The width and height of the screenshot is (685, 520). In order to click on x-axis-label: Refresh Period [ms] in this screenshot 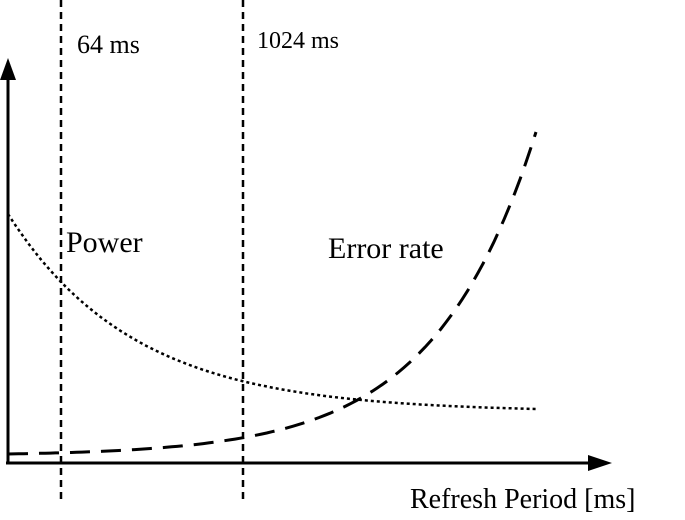, I will do `click(523, 499)`.